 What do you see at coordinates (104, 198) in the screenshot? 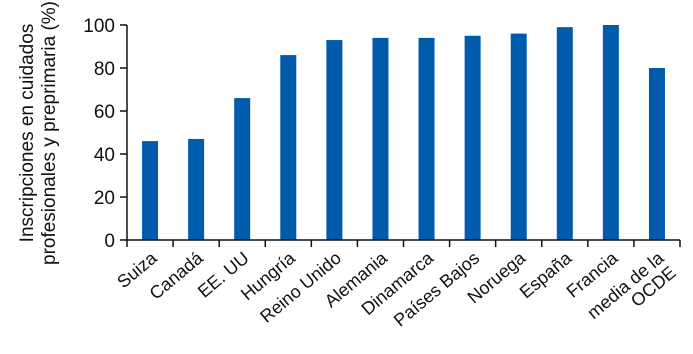
I see `y-tick-label: 20` at bounding box center [104, 198].